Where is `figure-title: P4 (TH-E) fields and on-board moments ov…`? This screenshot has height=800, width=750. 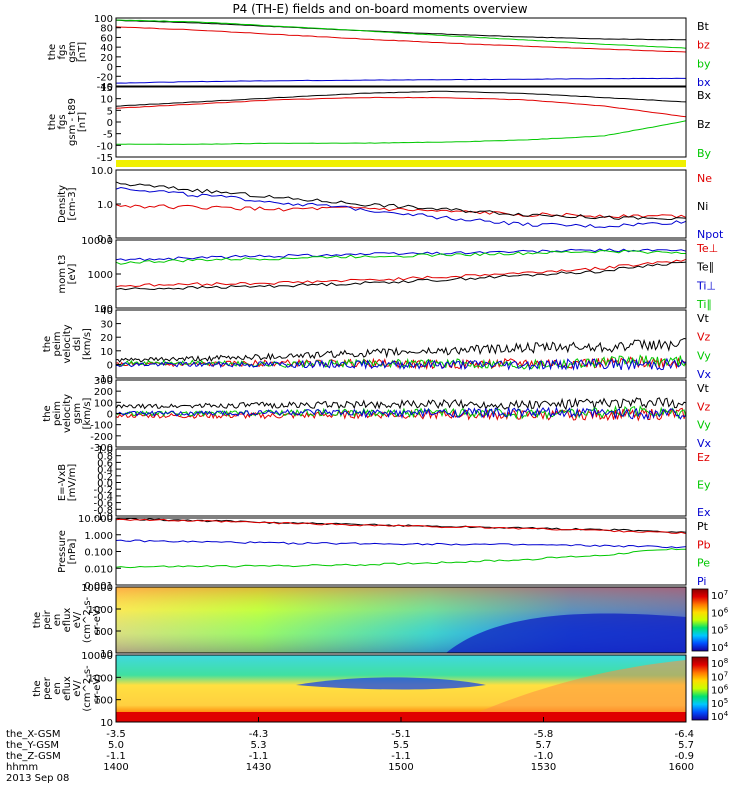
figure-title: P4 (TH-E) fields and on-board moments ov… is located at coordinates (379, 9).